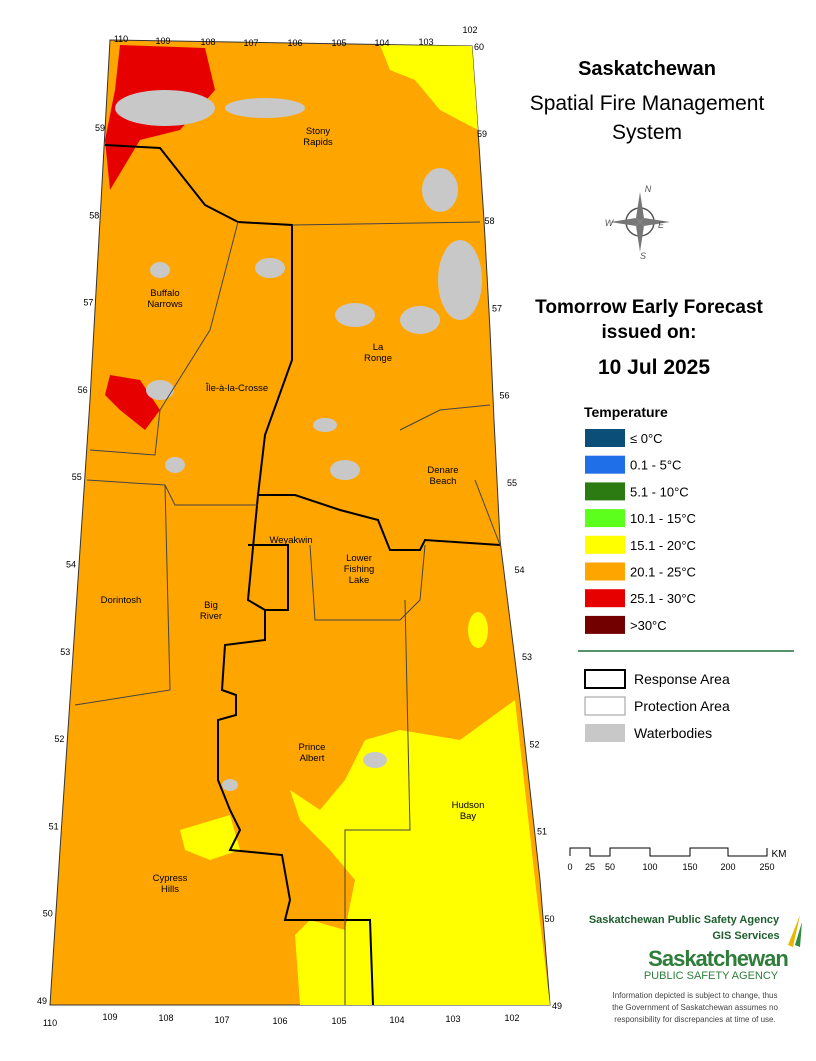 The height and width of the screenshot is (1061, 816). Describe the element at coordinates (468, 816) in the screenshot. I see `place-label: Bay` at that location.